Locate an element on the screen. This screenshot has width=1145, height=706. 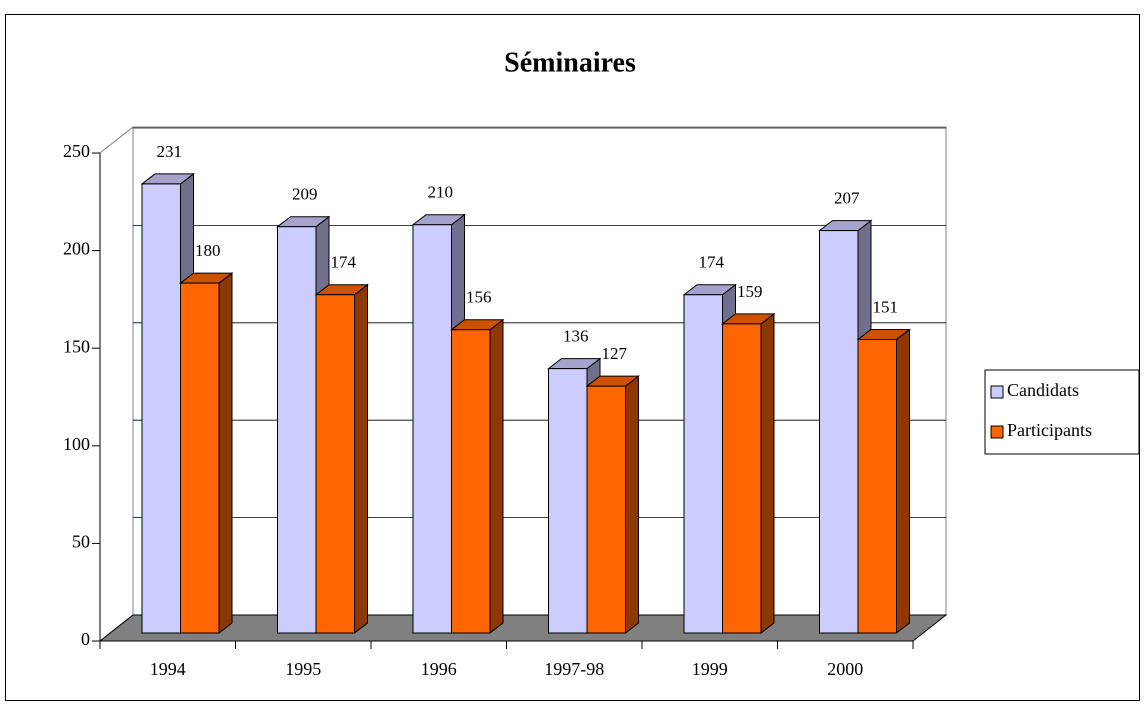
x-tick-label: 1996 is located at coordinates (439, 669).